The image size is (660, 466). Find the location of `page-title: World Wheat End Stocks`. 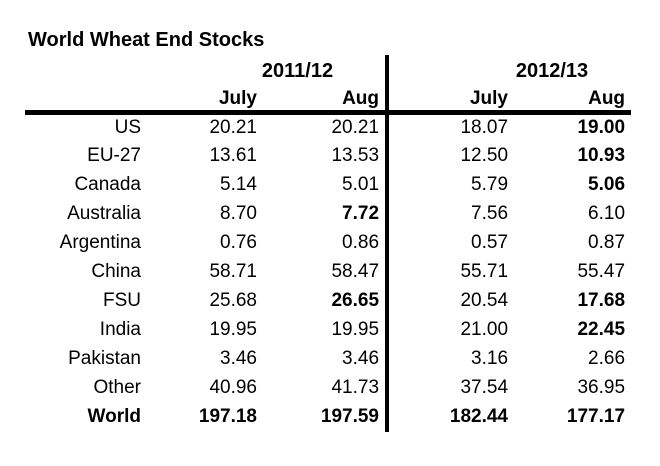

page-title: World Wheat End Stocks is located at coordinates (146, 40).